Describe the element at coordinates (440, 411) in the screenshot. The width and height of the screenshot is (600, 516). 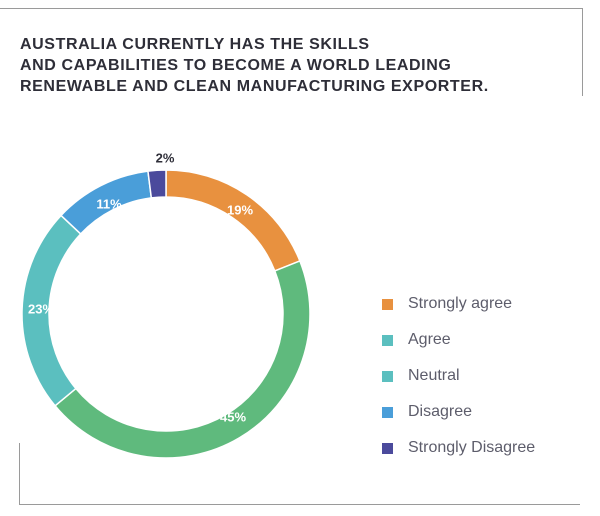
I see `legend-label: Disagree` at that location.